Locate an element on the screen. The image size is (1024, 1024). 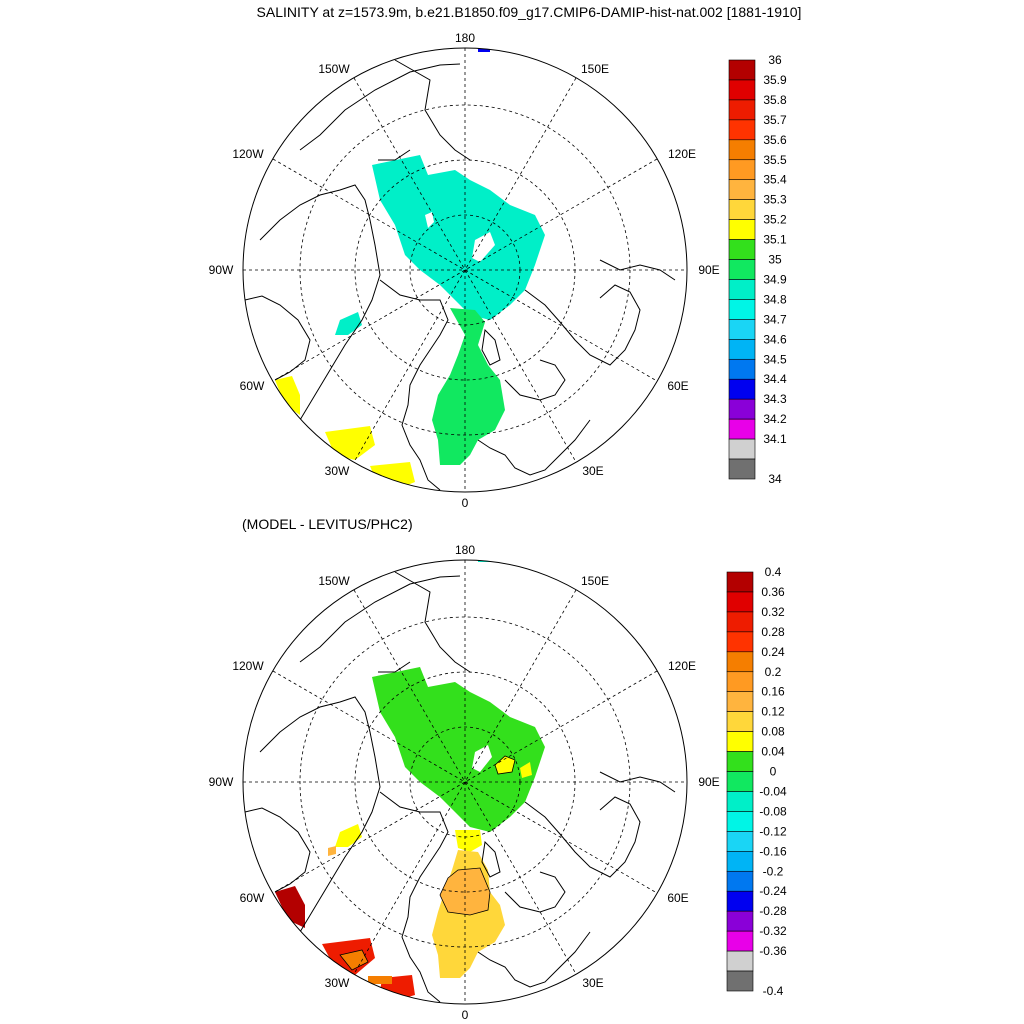
colorbar-label: 35.5 is located at coordinates (775, 160).